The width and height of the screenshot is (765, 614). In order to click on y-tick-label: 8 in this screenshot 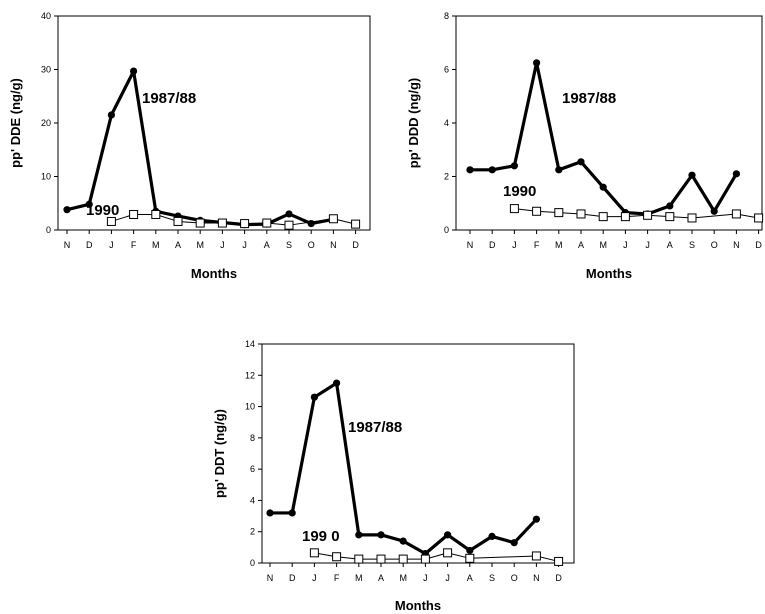, I will do `click(252, 438)`.